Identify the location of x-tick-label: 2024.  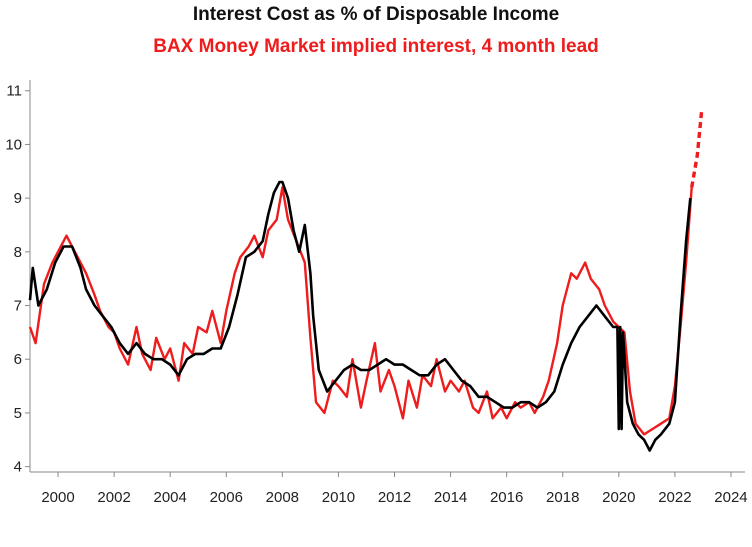
(730, 497).